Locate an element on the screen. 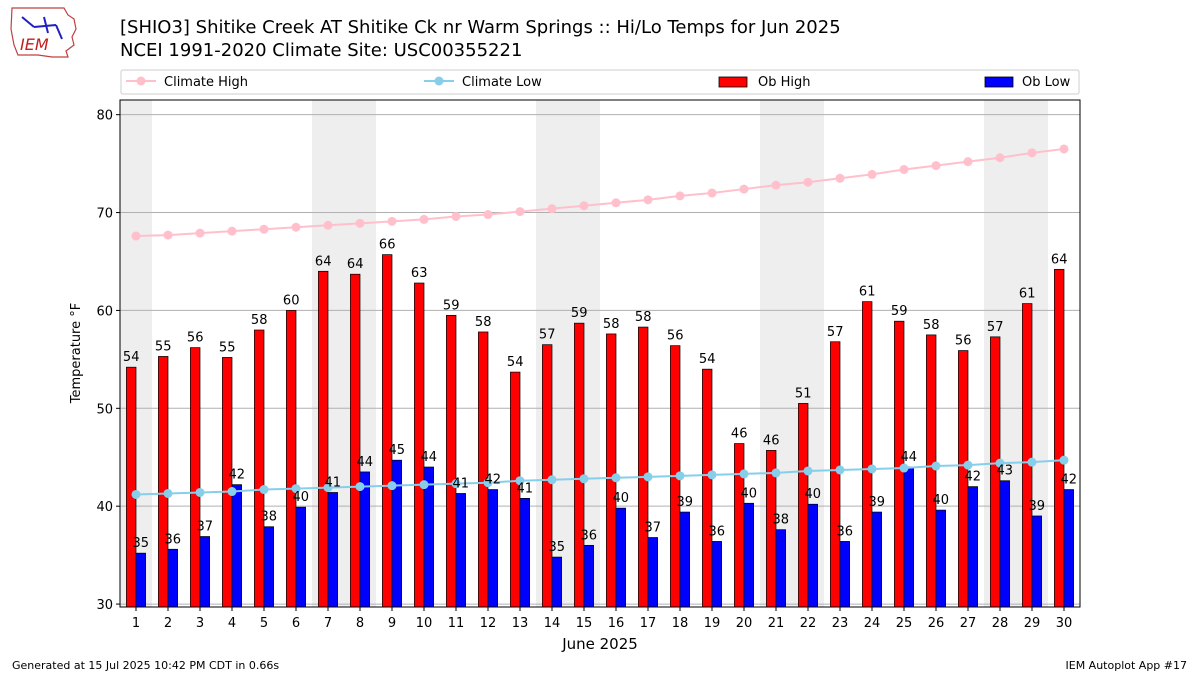 The width and height of the screenshot is (1200, 675). iem-logo: IEM is located at coordinates (44, 32).